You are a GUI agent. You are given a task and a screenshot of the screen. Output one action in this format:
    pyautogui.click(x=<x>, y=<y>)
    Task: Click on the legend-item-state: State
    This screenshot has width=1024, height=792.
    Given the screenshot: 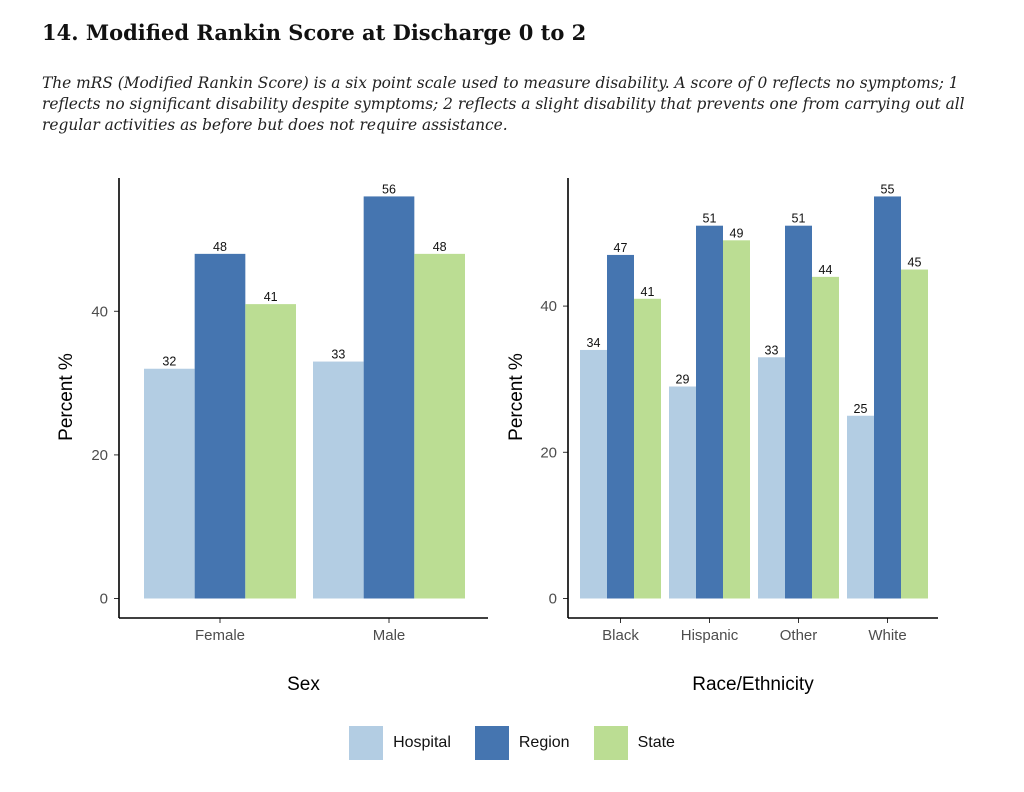 What is the action you would take?
    pyautogui.click(x=634, y=743)
    